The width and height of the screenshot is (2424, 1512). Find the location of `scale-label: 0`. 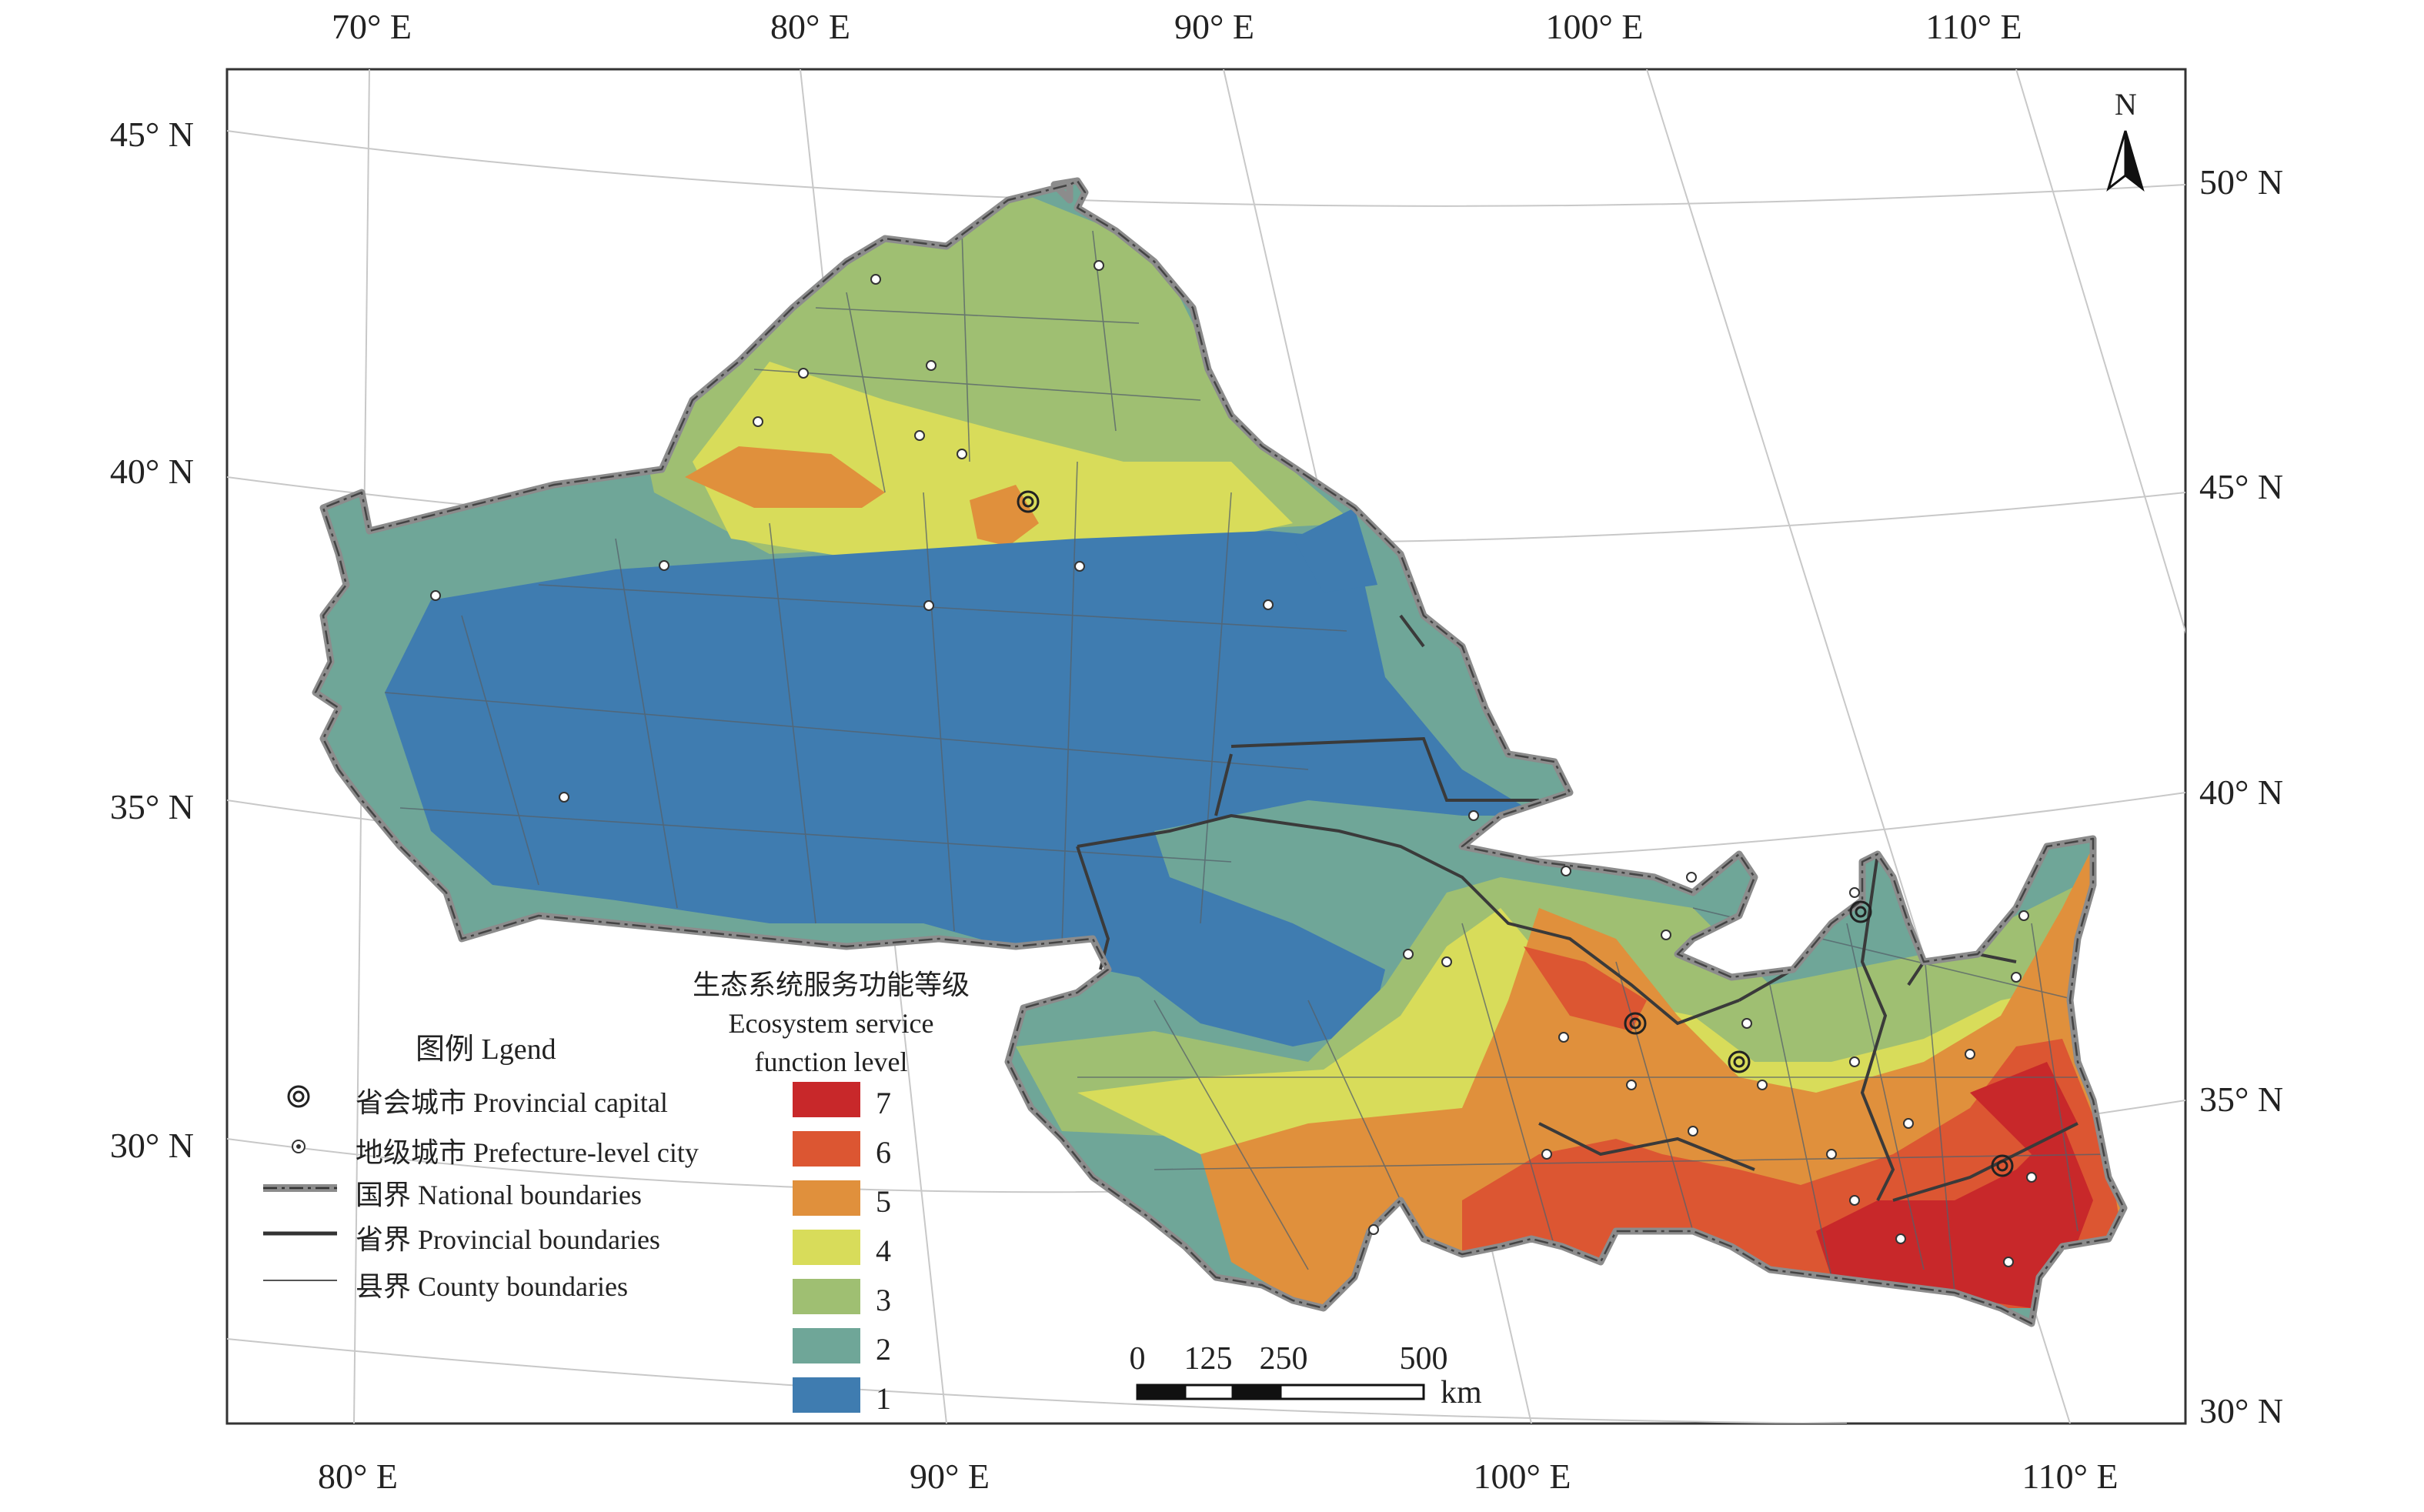

scale-label: 0 is located at coordinates (1137, 1359).